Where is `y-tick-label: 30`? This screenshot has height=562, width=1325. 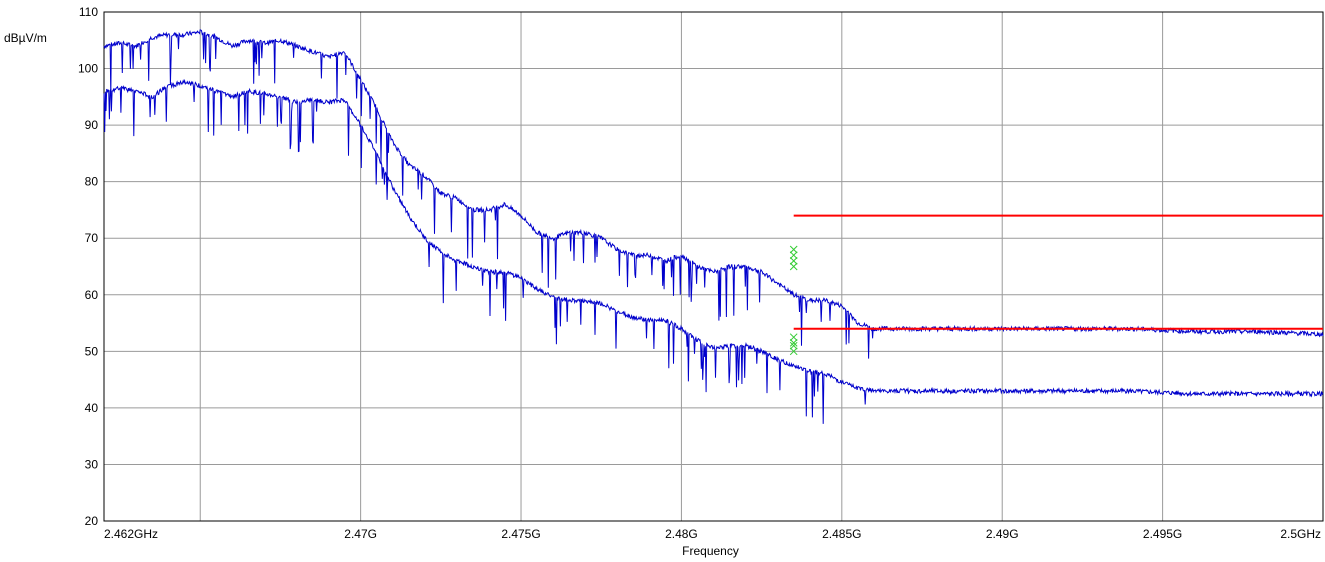 y-tick-label: 30 is located at coordinates (92, 464).